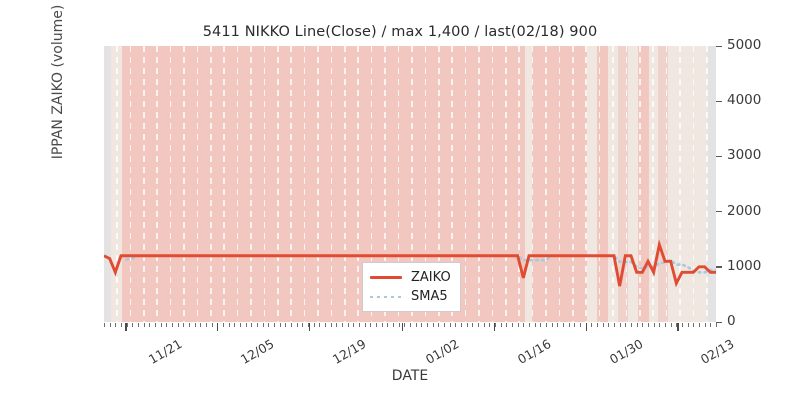  What do you see at coordinates (349, 352) in the screenshot?
I see `x-tick-label: 12/19` at bounding box center [349, 352].